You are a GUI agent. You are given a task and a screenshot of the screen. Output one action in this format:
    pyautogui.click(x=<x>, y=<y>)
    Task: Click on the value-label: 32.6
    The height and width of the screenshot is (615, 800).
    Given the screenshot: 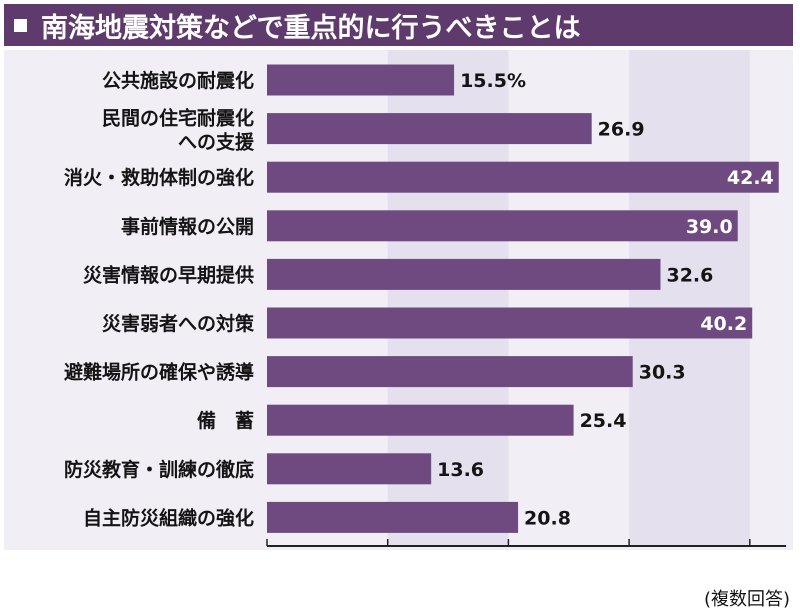 What is the action you would take?
    pyautogui.click(x=689, y=275)
    